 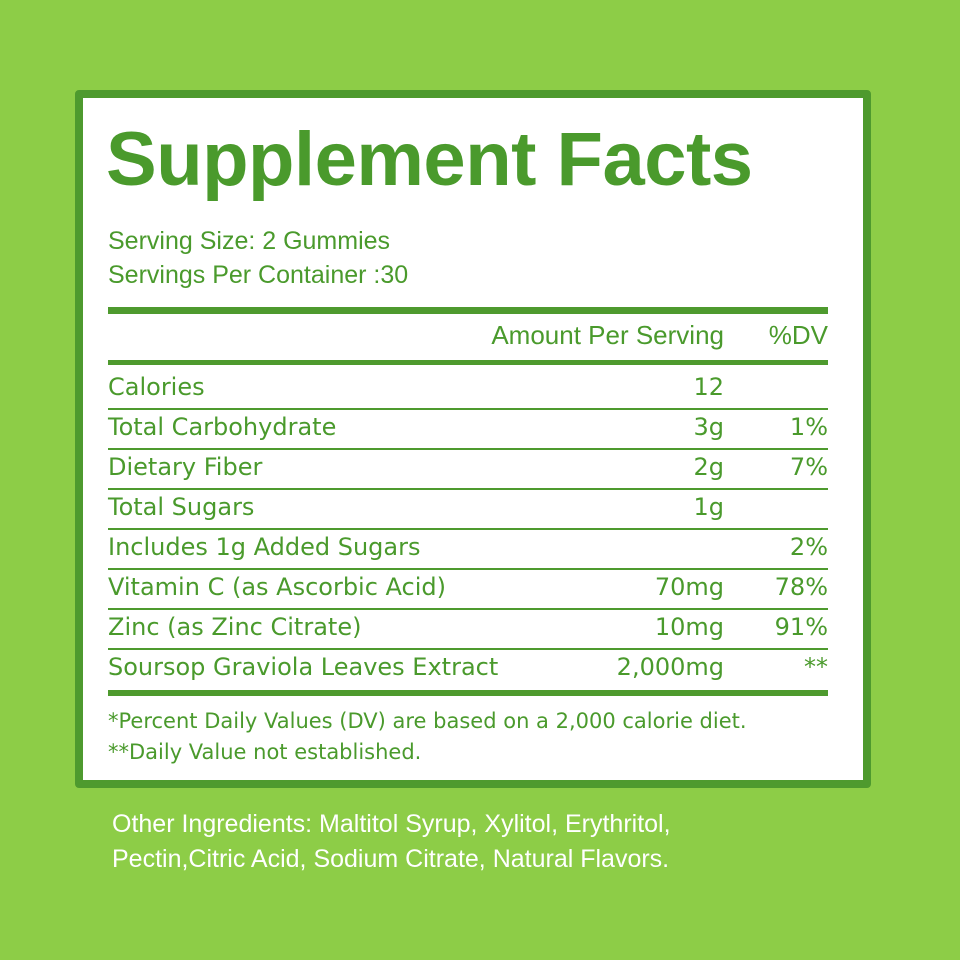 I want to click on row-amount: 2,000mg, so click(x=670, y=667).